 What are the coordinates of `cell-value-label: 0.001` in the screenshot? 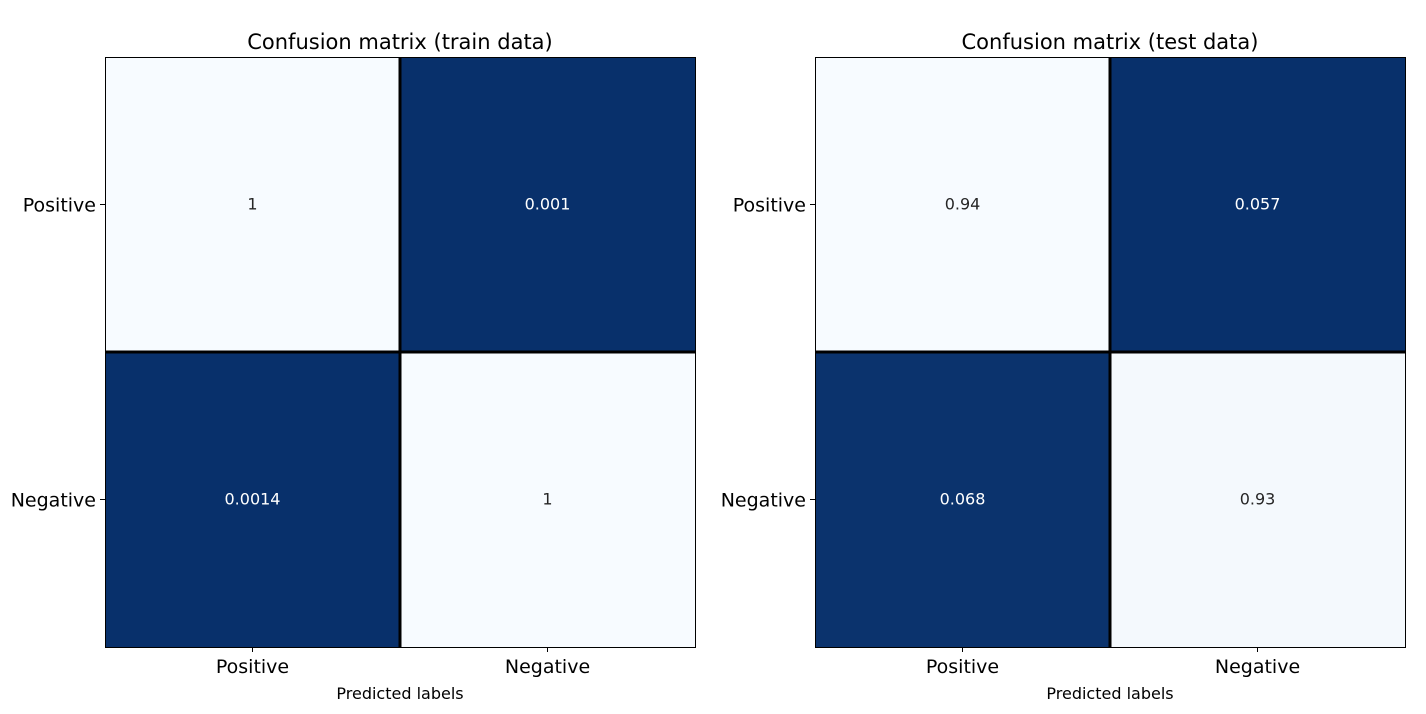 It's located at (548, 204).